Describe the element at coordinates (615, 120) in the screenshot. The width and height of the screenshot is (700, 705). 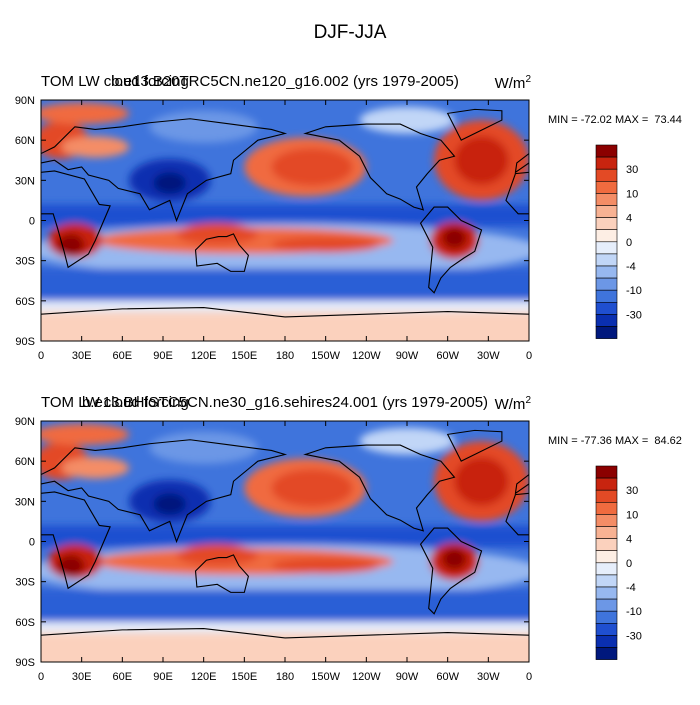
I see `stats: MIN = -72.02 MAX = 73.44` at that location.